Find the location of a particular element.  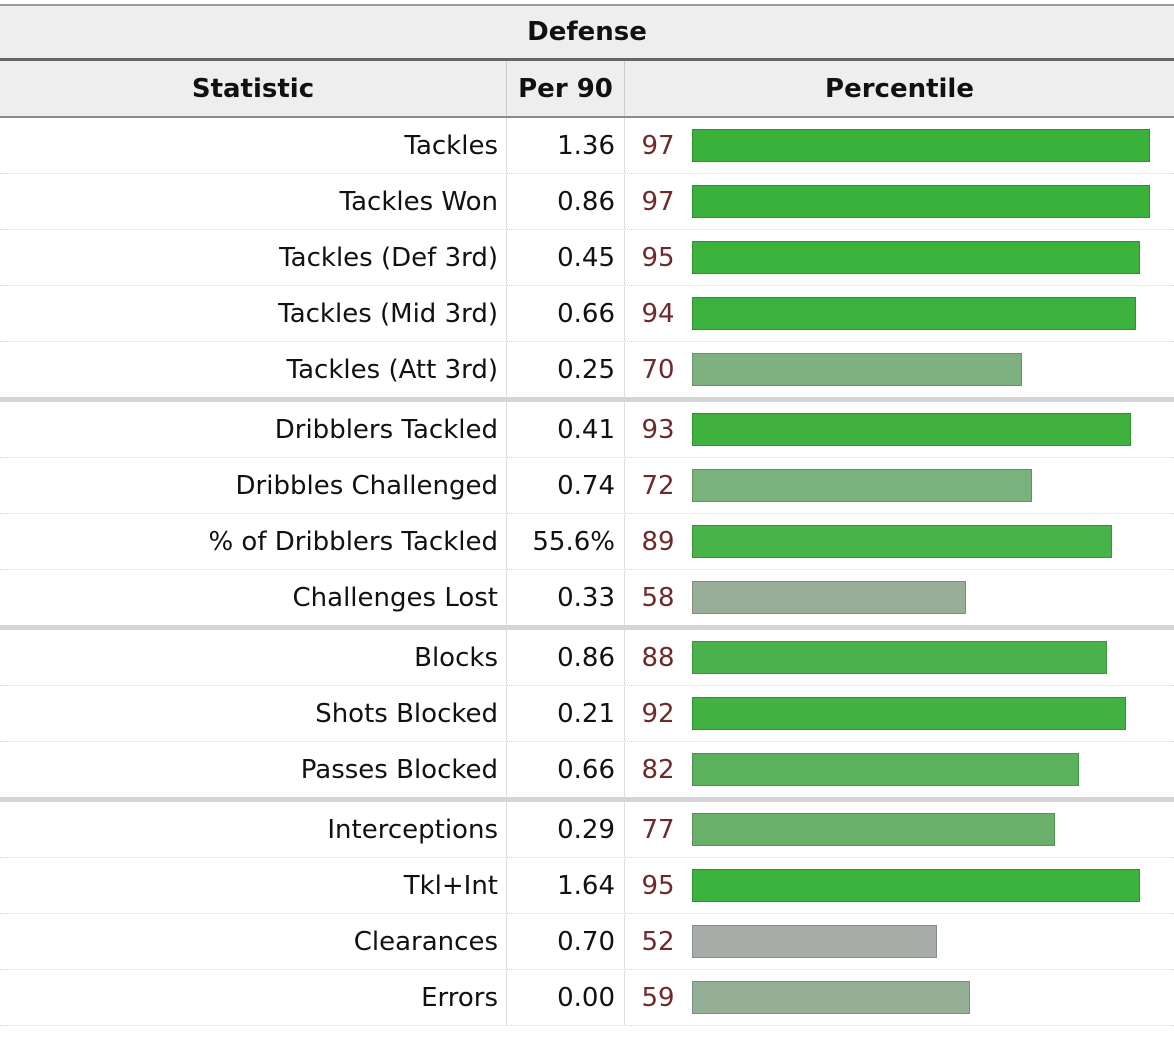

percentile-value: 70 is located at coordinates (658, 370).